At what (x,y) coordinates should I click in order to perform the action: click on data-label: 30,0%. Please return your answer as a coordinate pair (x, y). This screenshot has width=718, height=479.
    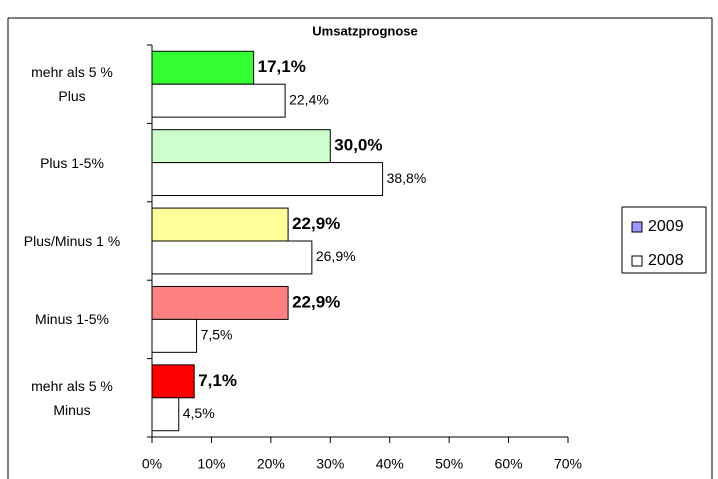
    Looking at the image, I should click on (358, 145).